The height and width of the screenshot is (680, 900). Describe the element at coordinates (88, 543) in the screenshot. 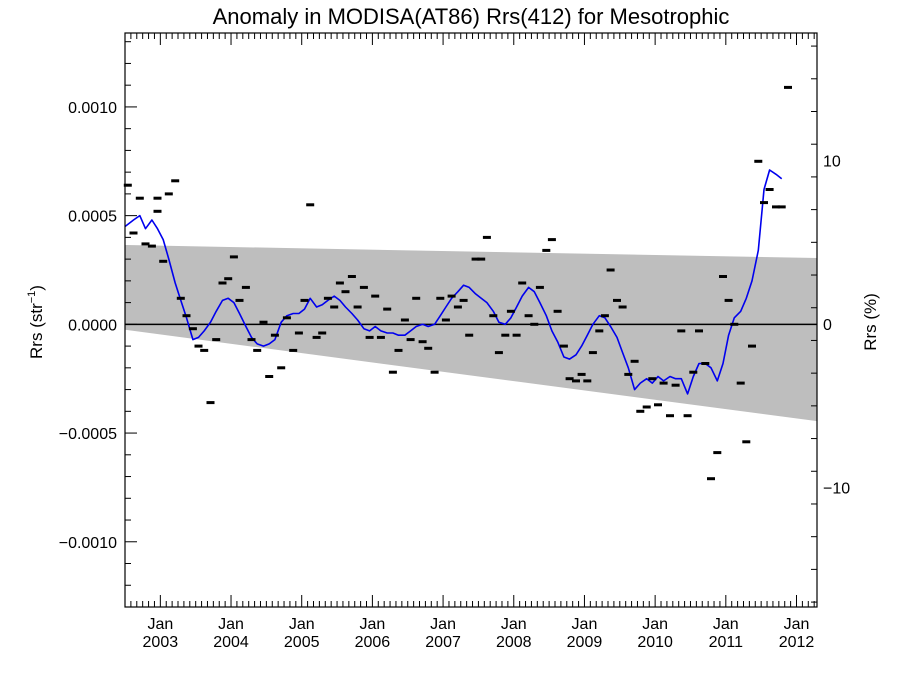

I see `y-tick-label: −0.0010` at that location.